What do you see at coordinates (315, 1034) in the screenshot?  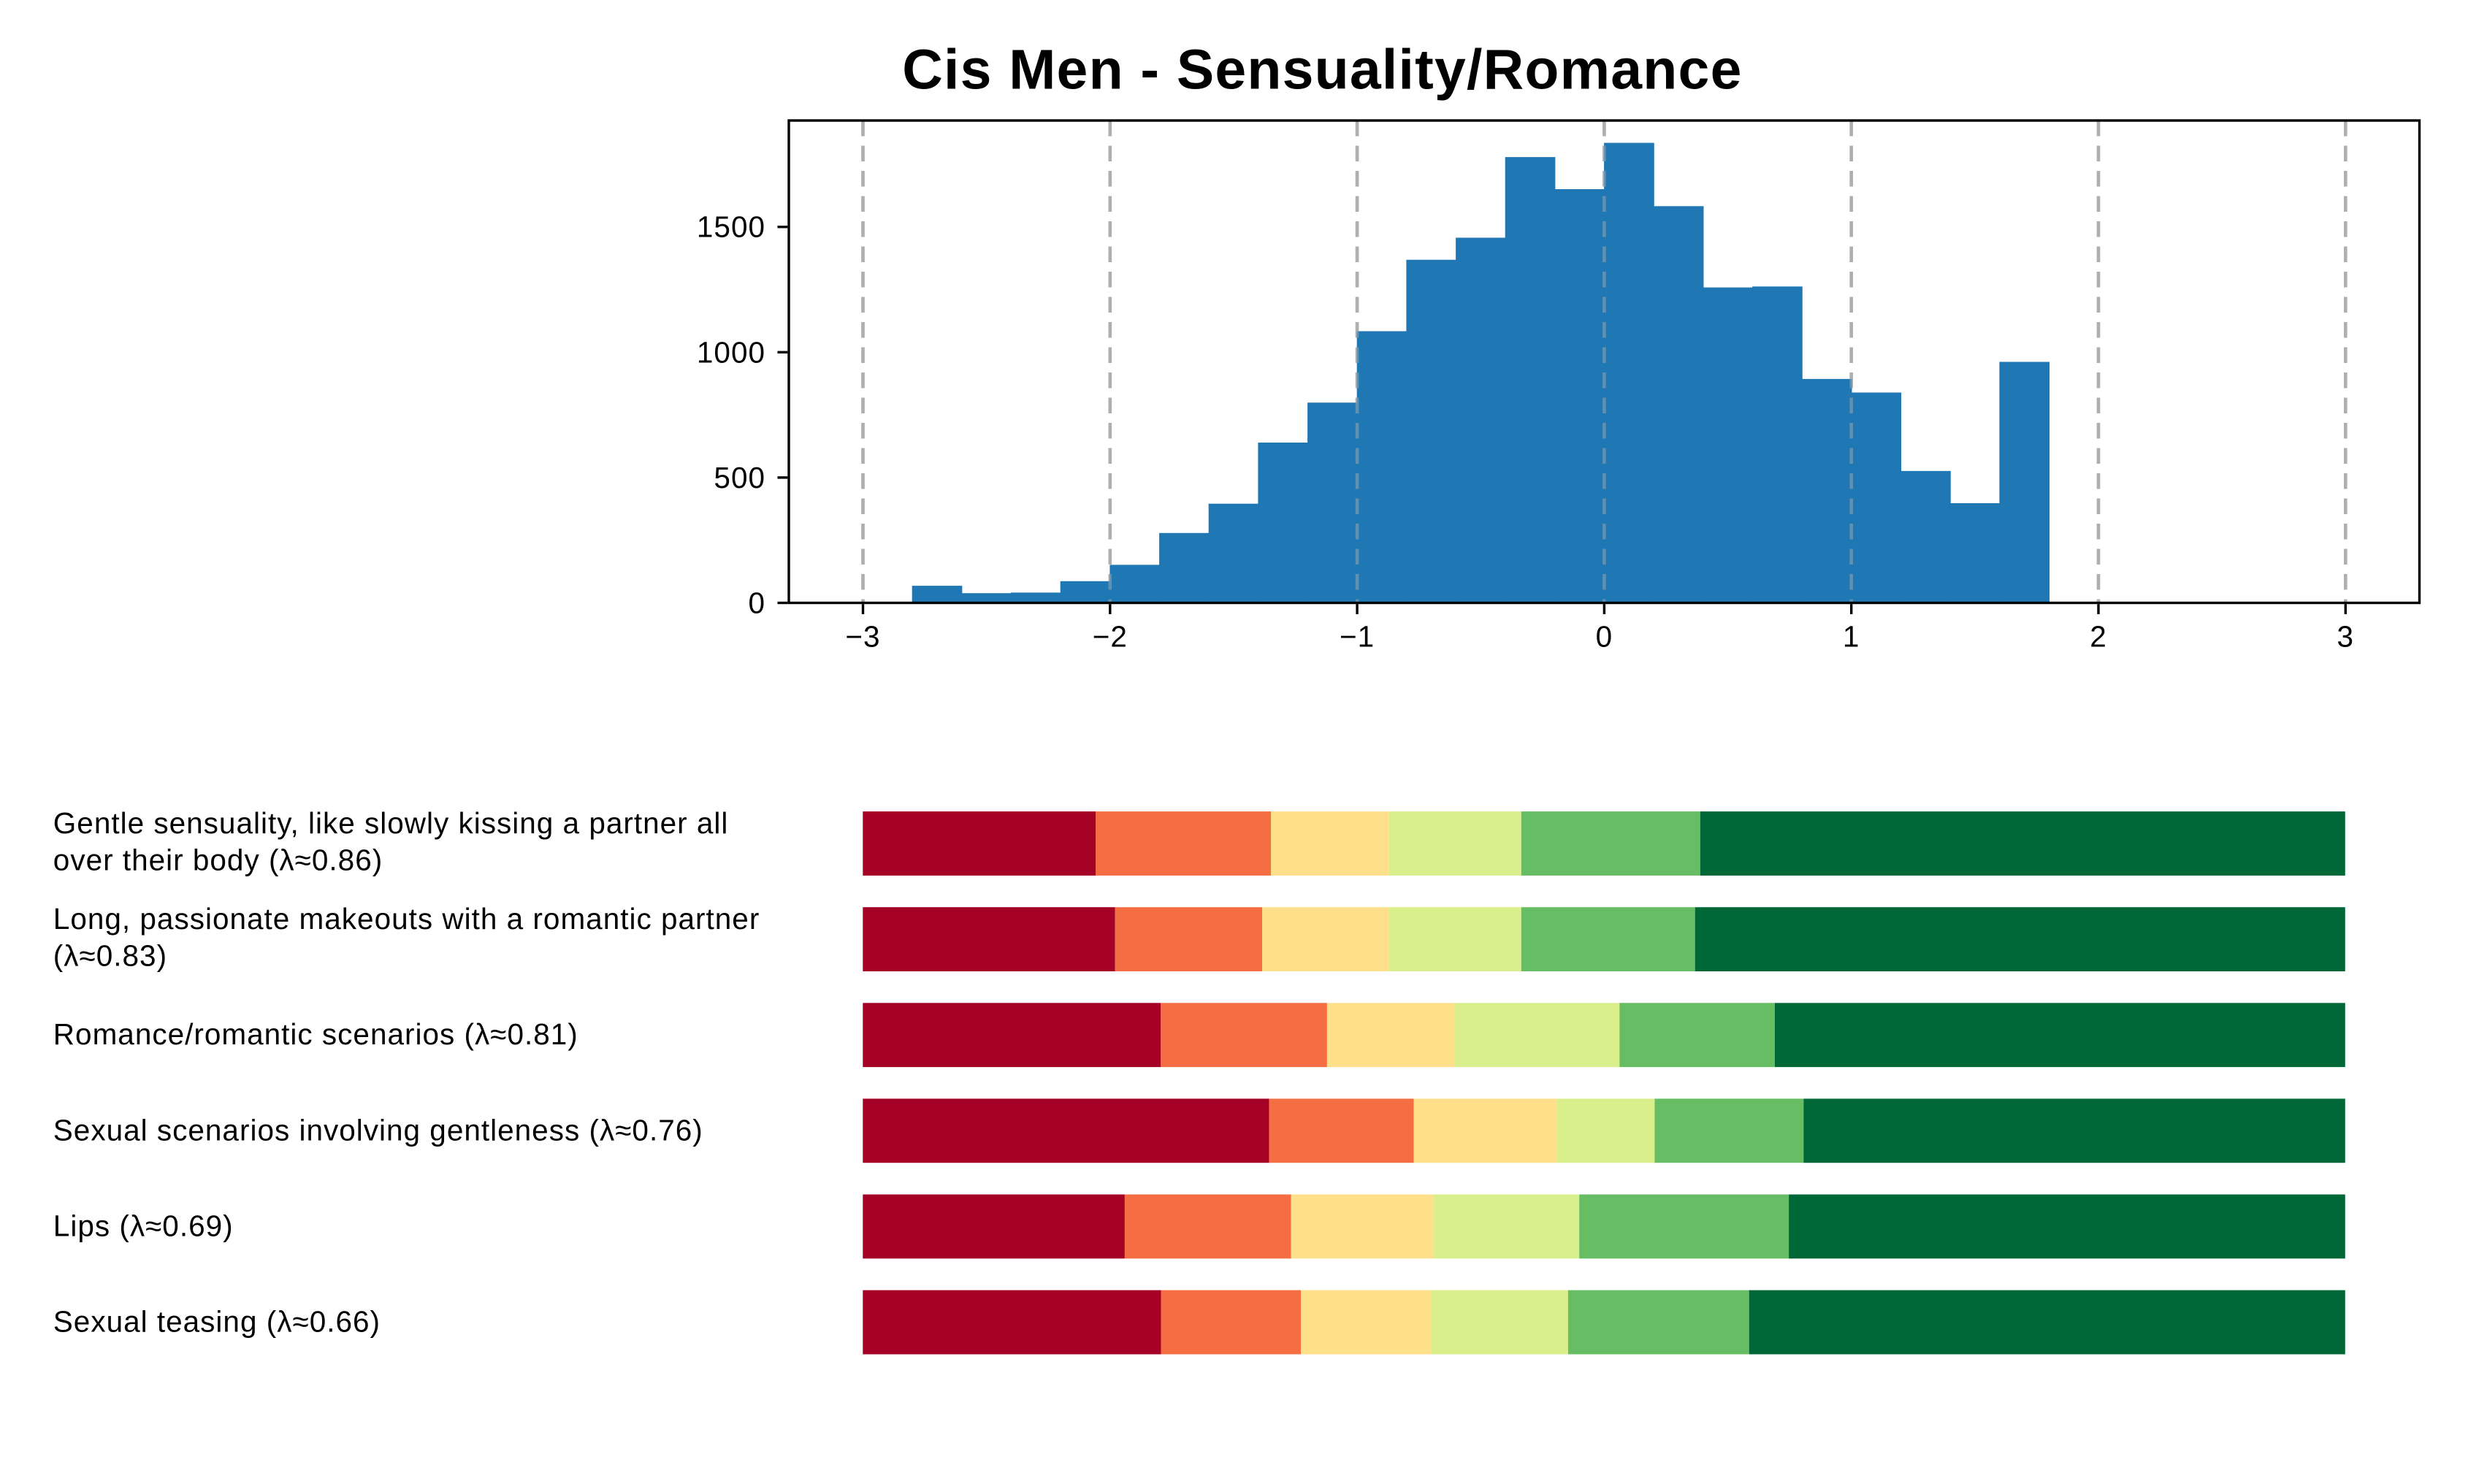 I see `svg-text:Romance/romantic scenarios (λ≈: Romance/romantic scenarios (λ≈0.81)` at bounding box center [315, 1034].